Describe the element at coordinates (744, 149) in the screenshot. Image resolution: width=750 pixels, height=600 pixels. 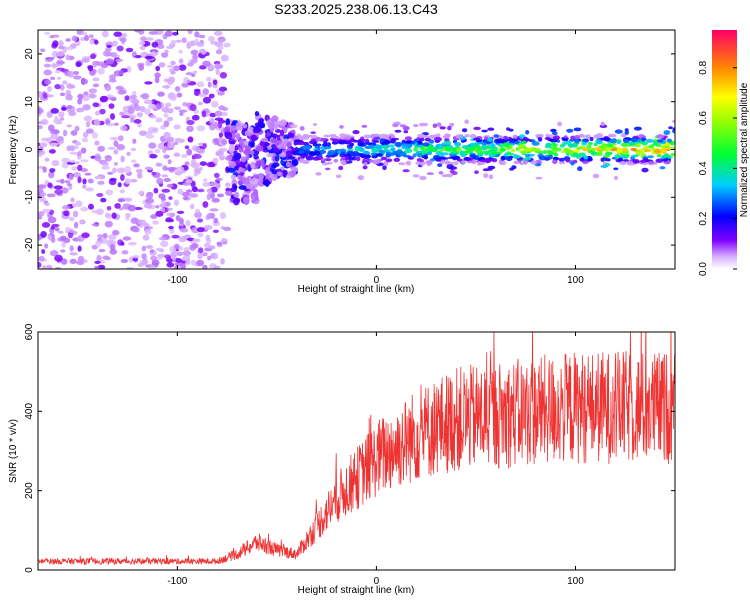
I see `colorbar-label: Normalized spectral amplitude` at that location.